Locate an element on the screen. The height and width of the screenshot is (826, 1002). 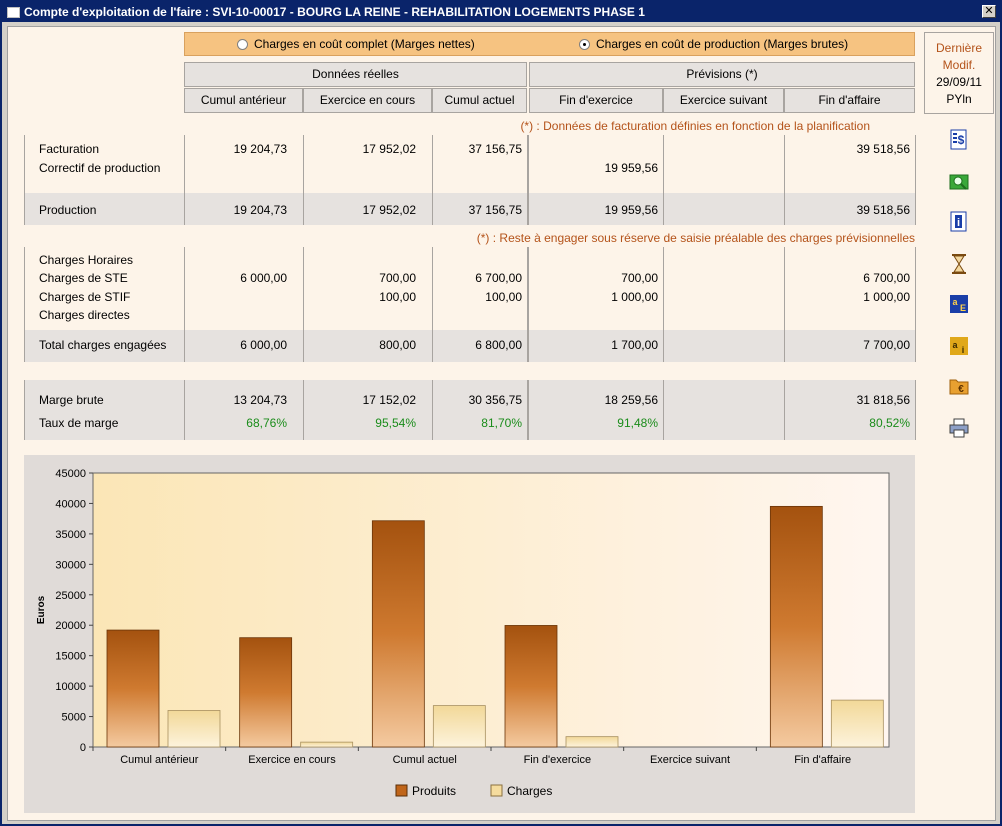
euro-folder-icon: € is located at coordinates (959, 386).